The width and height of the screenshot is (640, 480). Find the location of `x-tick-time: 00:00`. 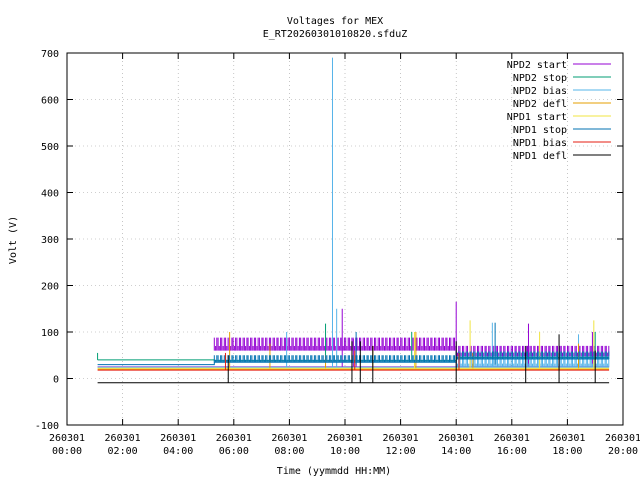

x-tick-time: 00:00 is located at coordinates (67, 451).